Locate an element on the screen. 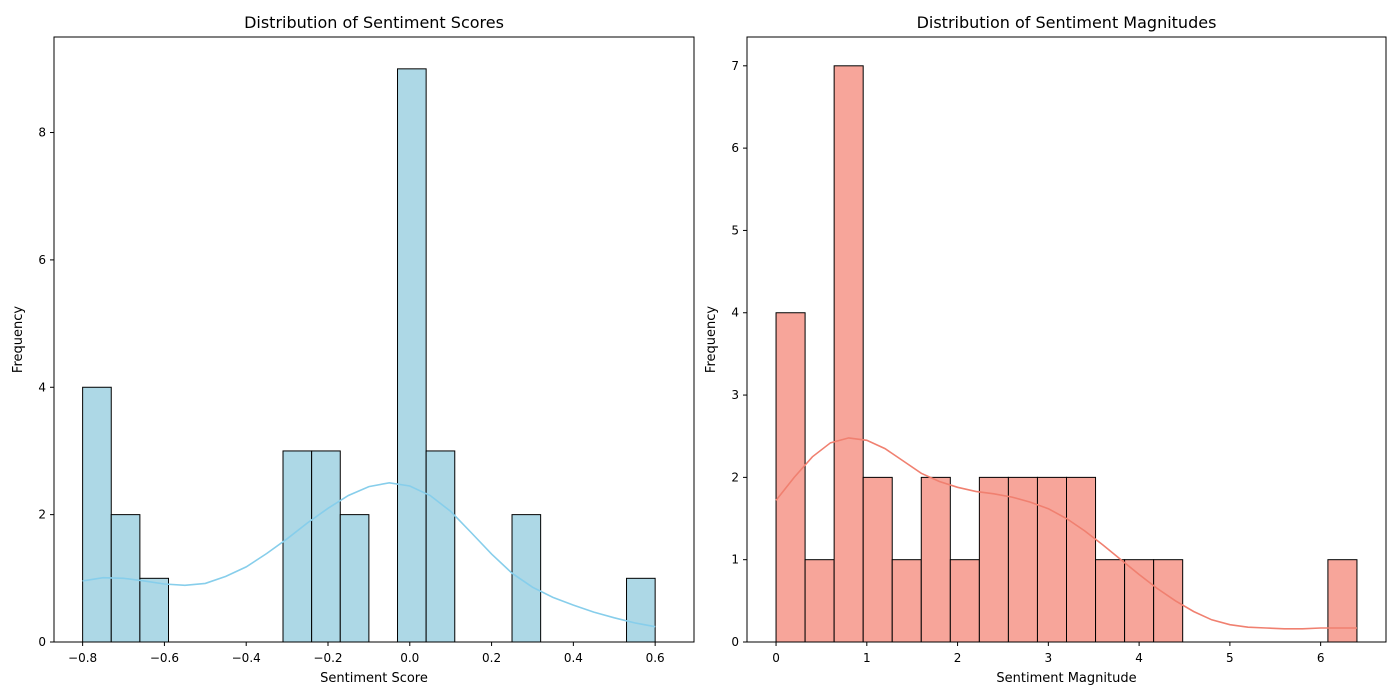 This screenshot has width=1400, height=700. x-tick-label: 0.0 is located at coordinates (409, 658).